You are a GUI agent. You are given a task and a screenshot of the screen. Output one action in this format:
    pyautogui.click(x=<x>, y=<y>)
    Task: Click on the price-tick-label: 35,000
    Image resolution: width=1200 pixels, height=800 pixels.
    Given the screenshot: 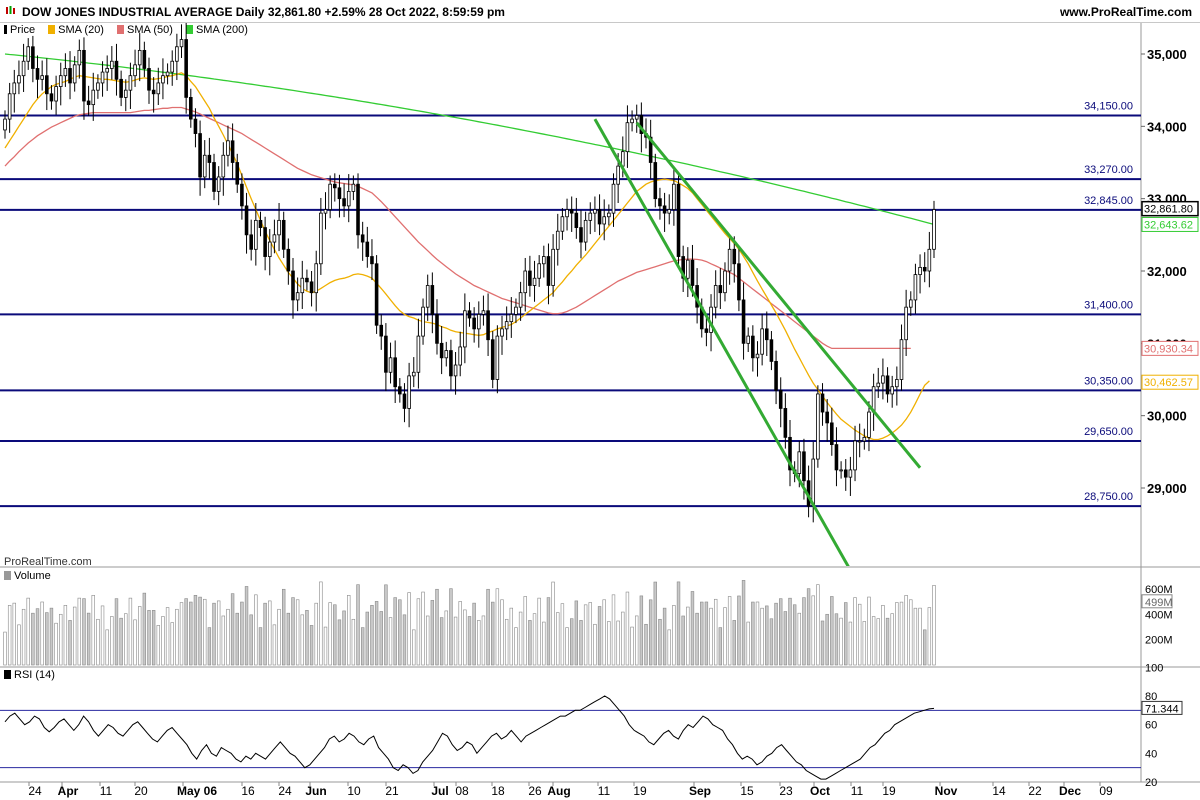 What is the action you would take?
    pyautogui.click(x=1167, y=54)
    